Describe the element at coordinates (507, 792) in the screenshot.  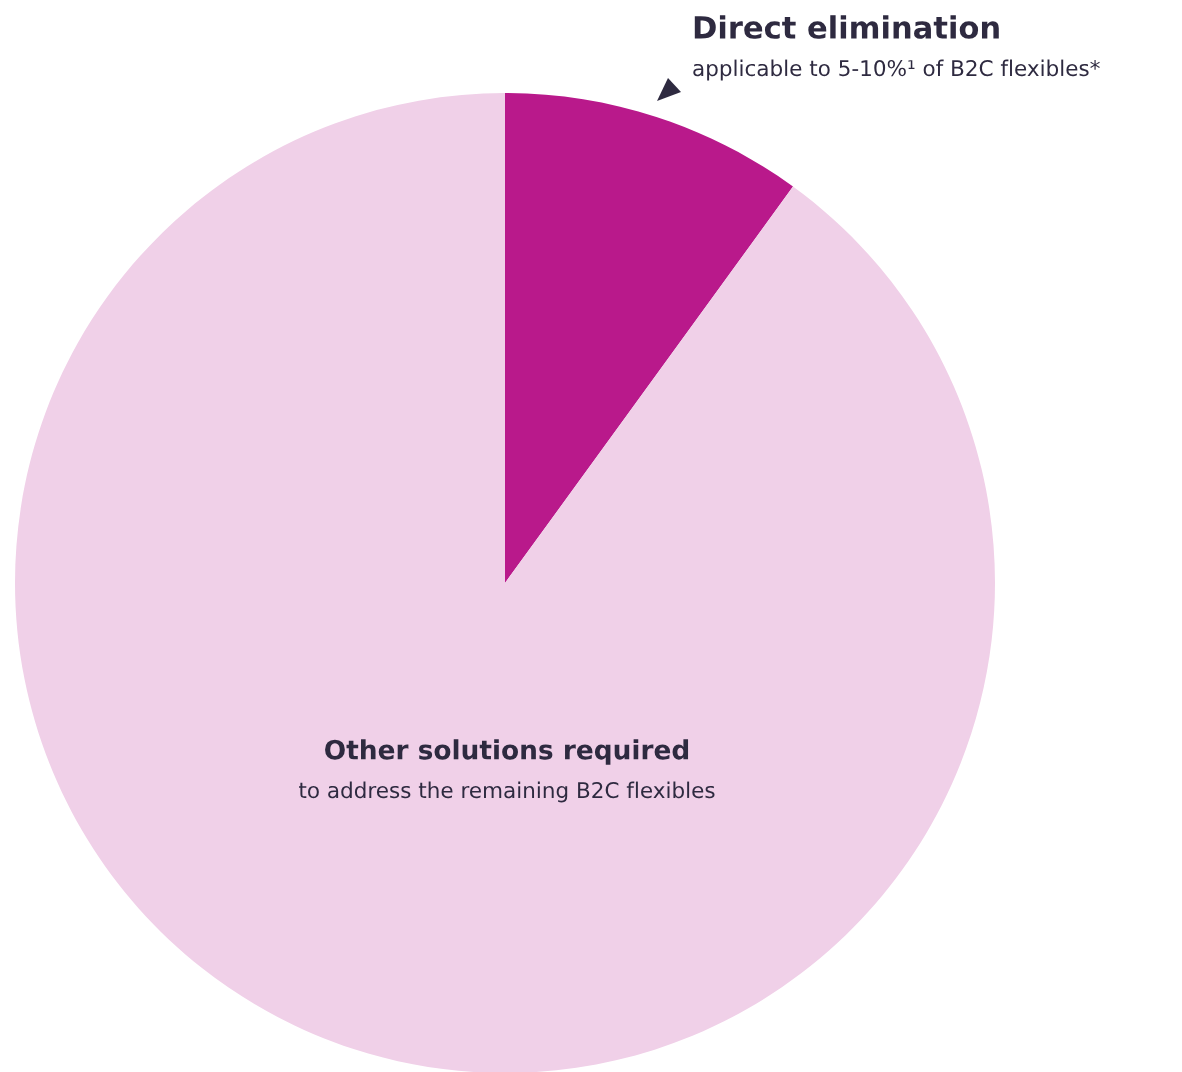
I see `text: to address the remaining B2C flexibles` at that location.